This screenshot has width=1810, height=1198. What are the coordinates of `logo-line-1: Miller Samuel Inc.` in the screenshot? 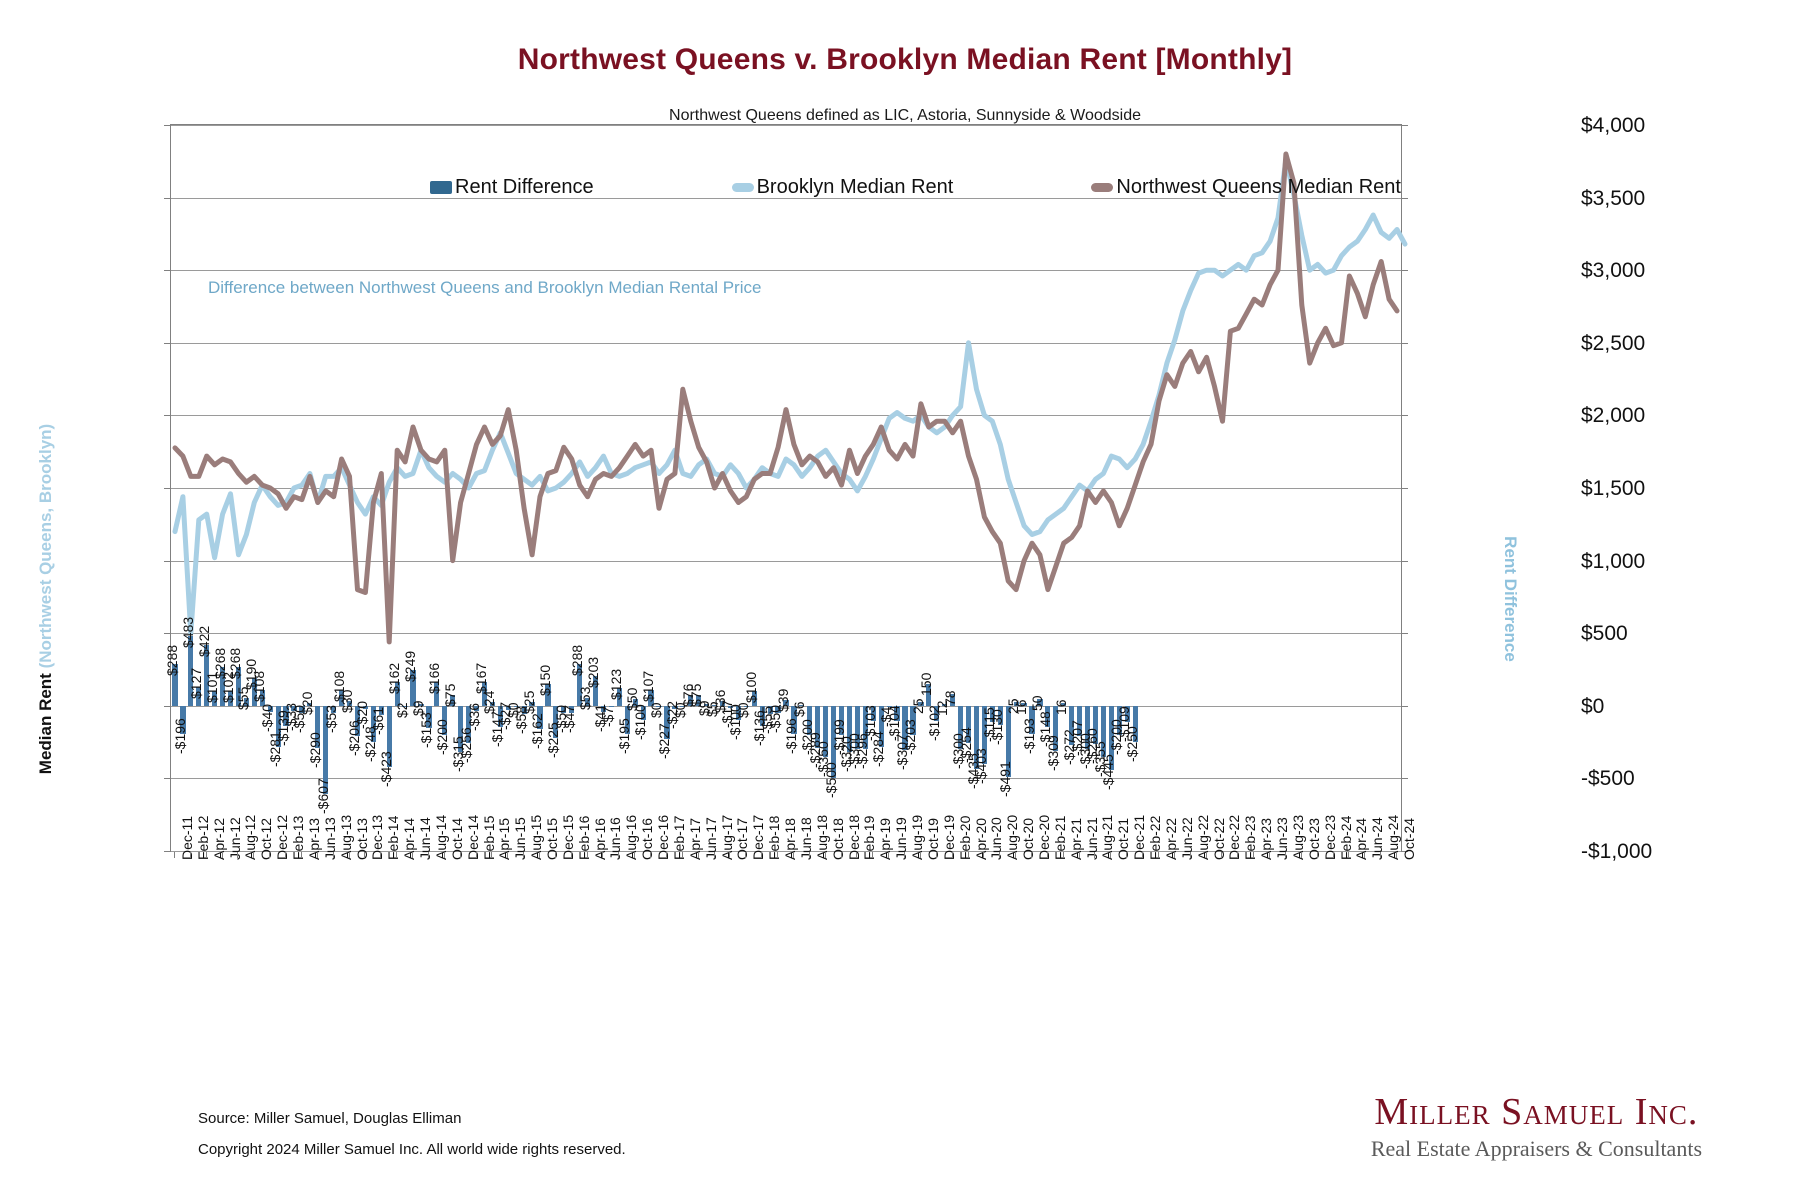 It's located at (1536, 1112).